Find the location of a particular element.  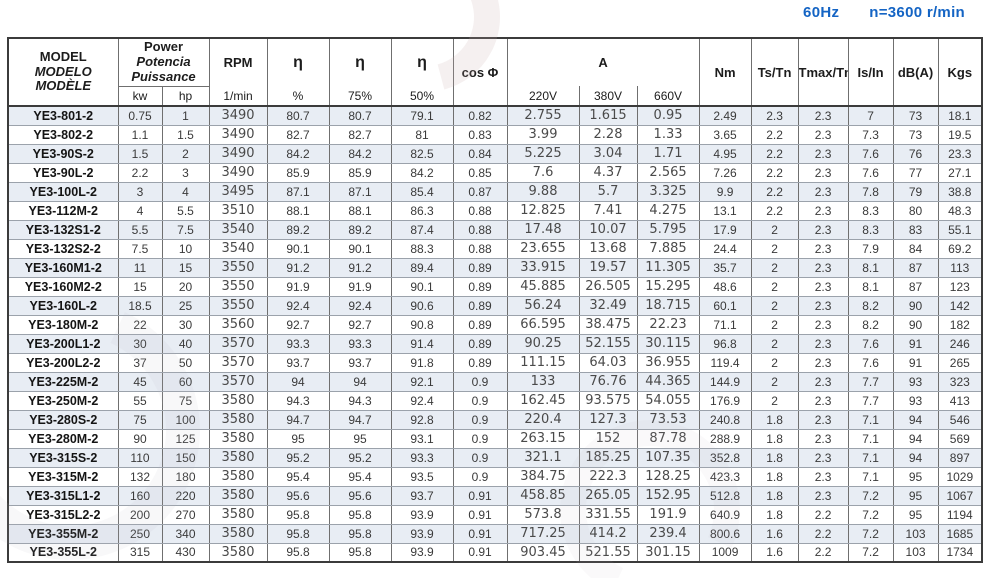

weight-cell: 1029 is located at coordinates (960, 476).